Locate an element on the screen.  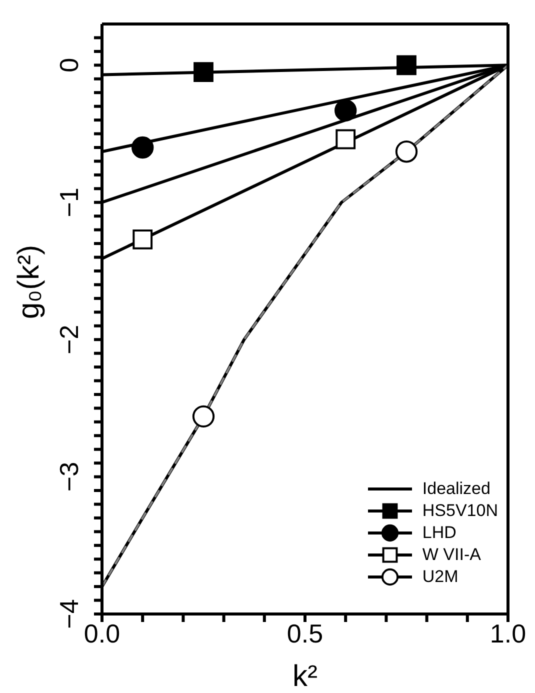
y-axis-title: g₀(k²) is located at coordinates (29, 281).